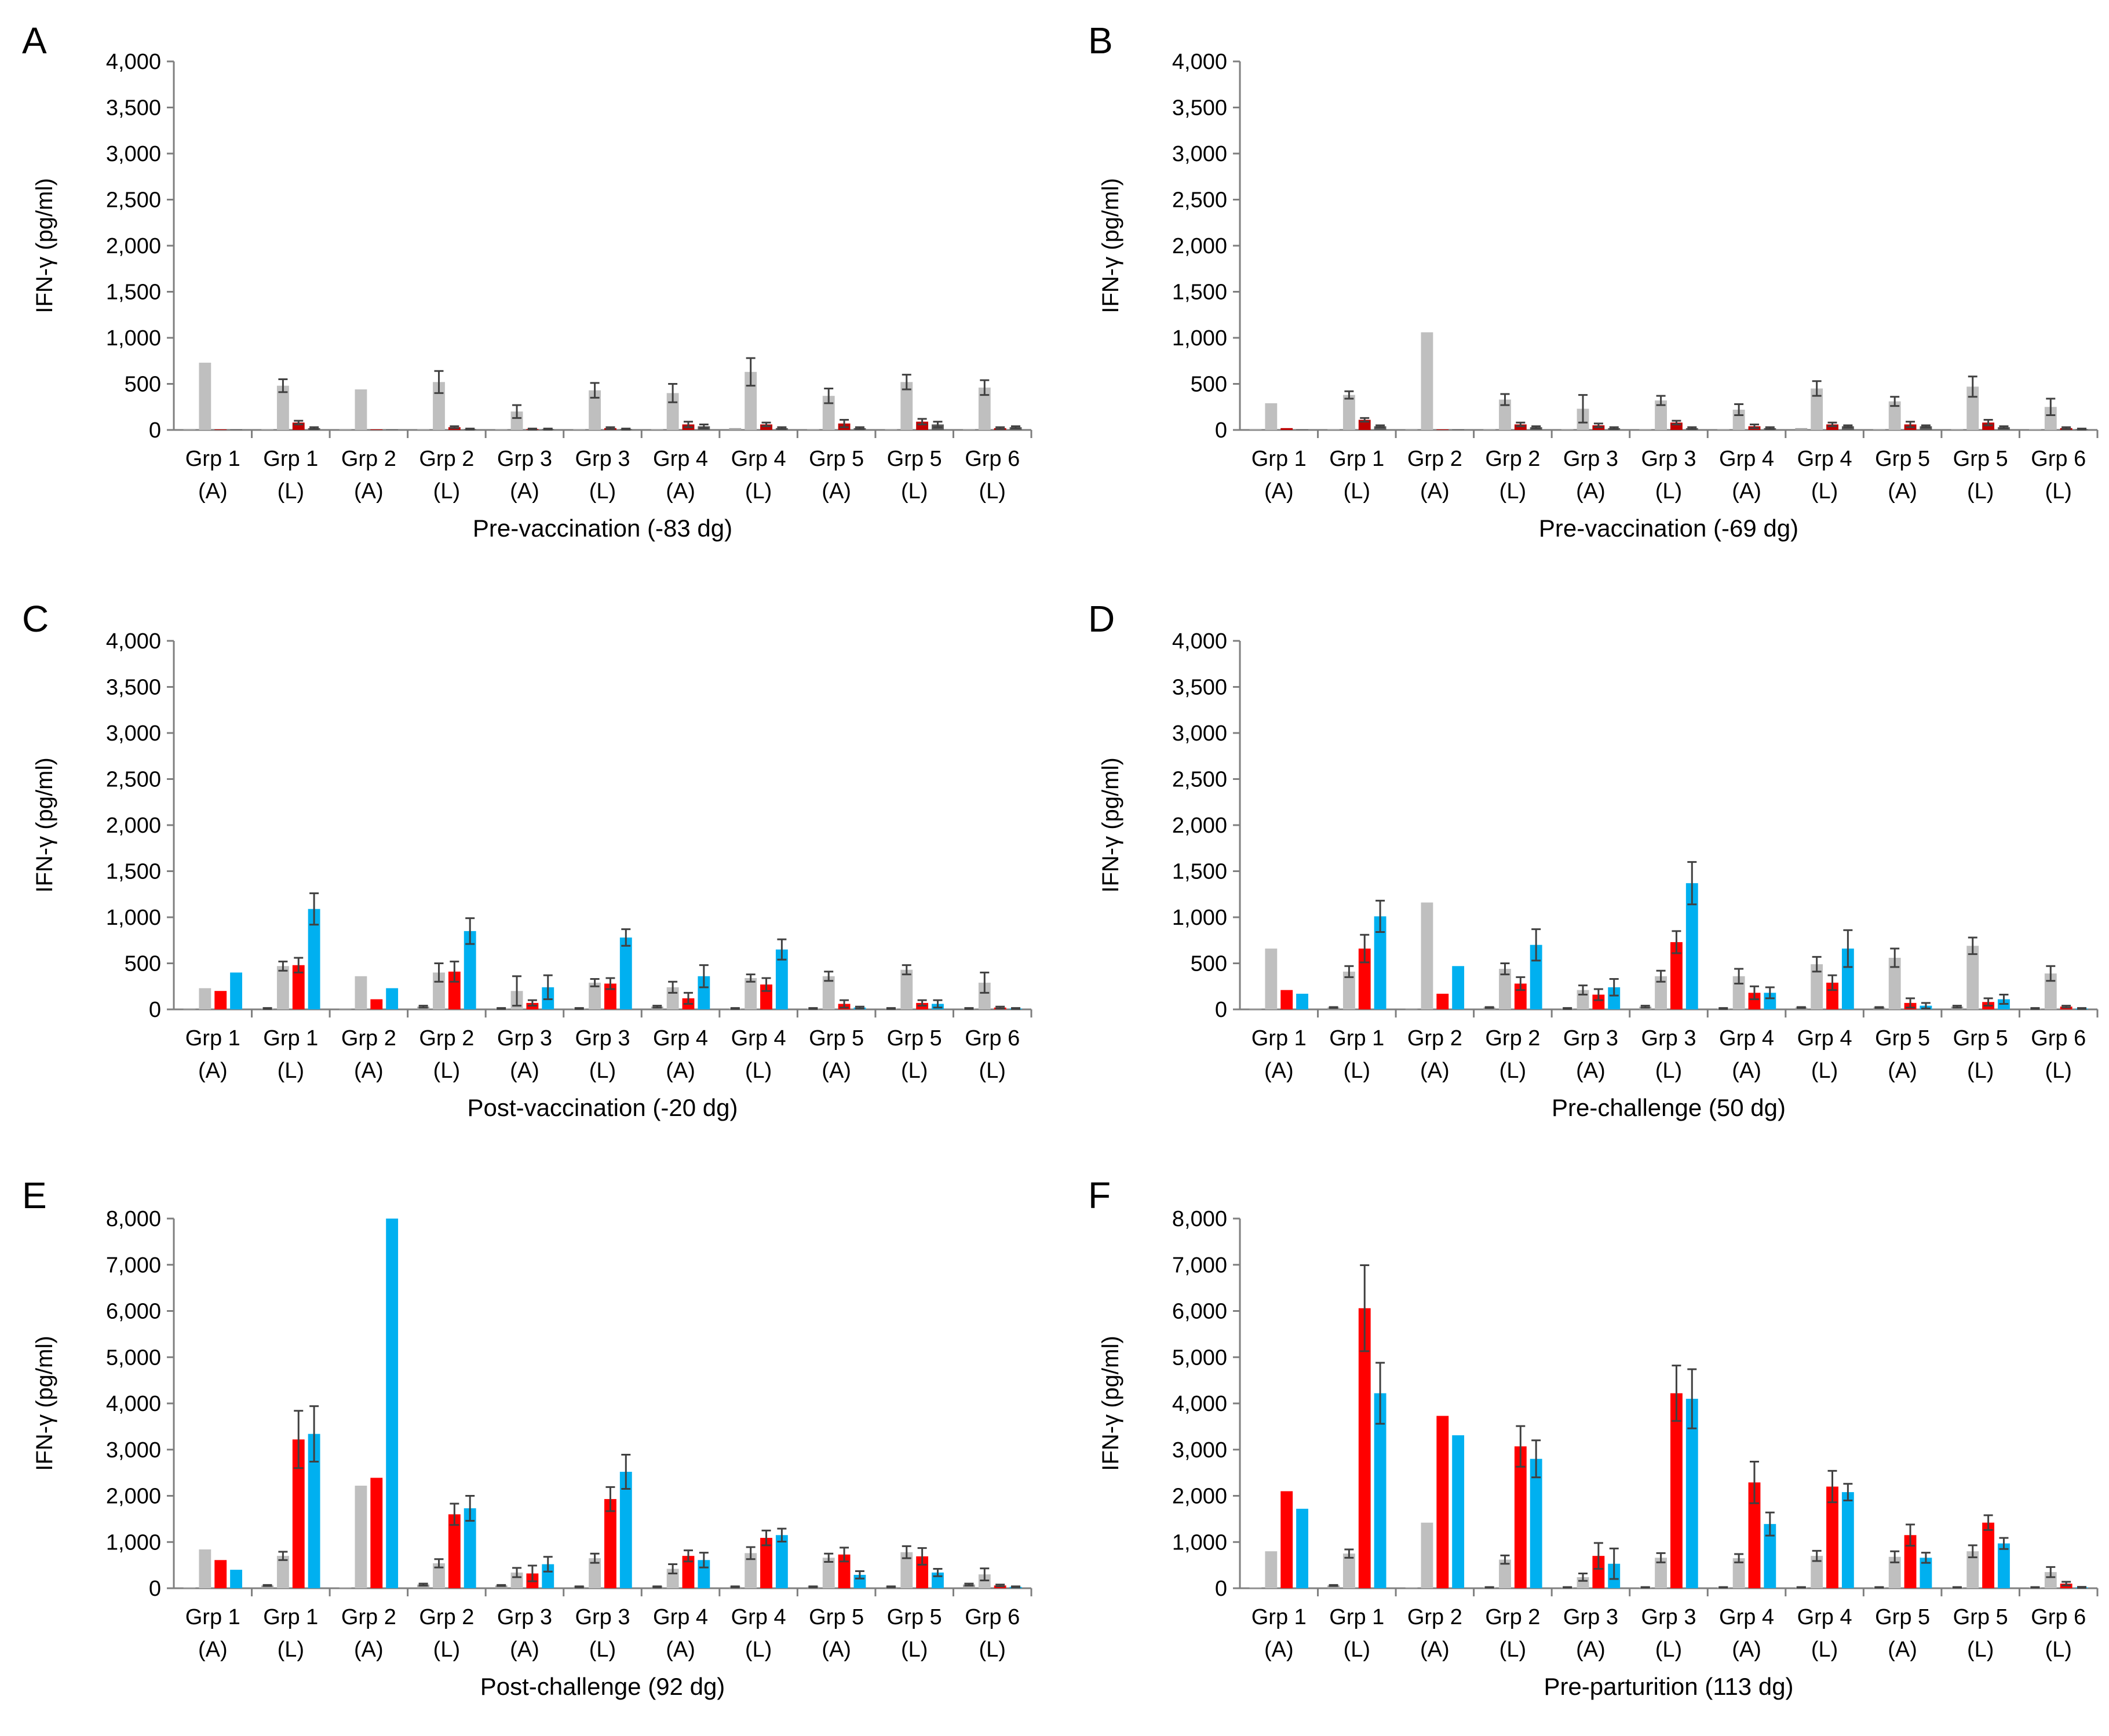 This screenshot has width=2109, height=1736. I want to click on x-axis-title: Pre-parturition (113 dg), so click(1668, 1686).